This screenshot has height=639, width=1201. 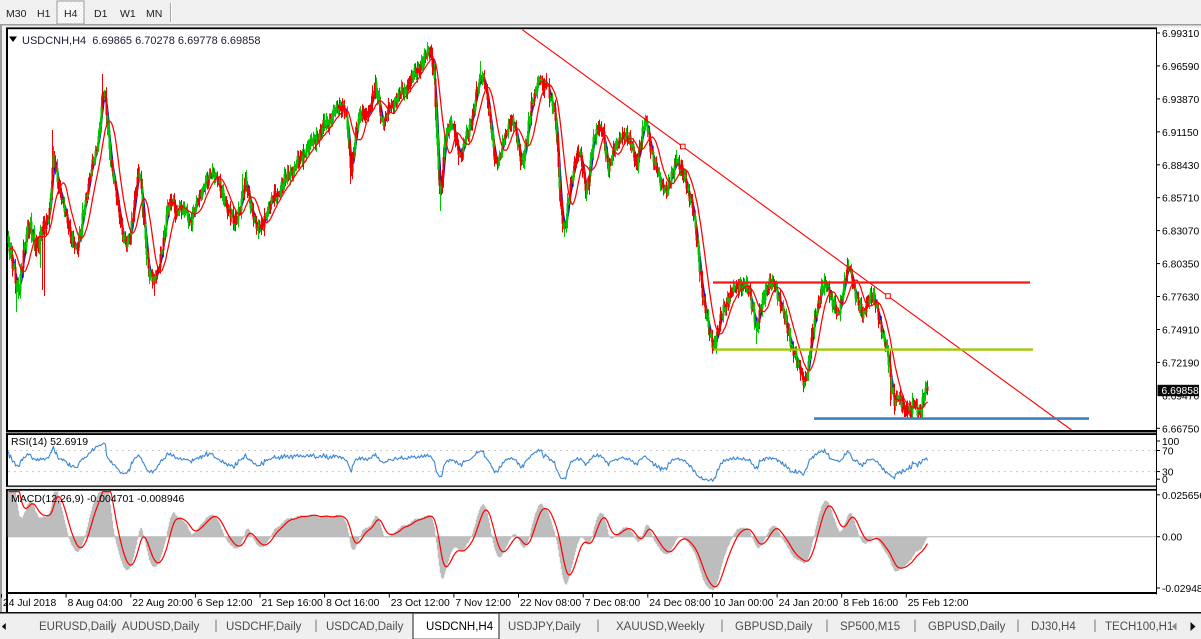 What do you see at coordinates (1168, 473) in the screenshot?
I see `svg-text: 30` at bounding box center [1168, 473].